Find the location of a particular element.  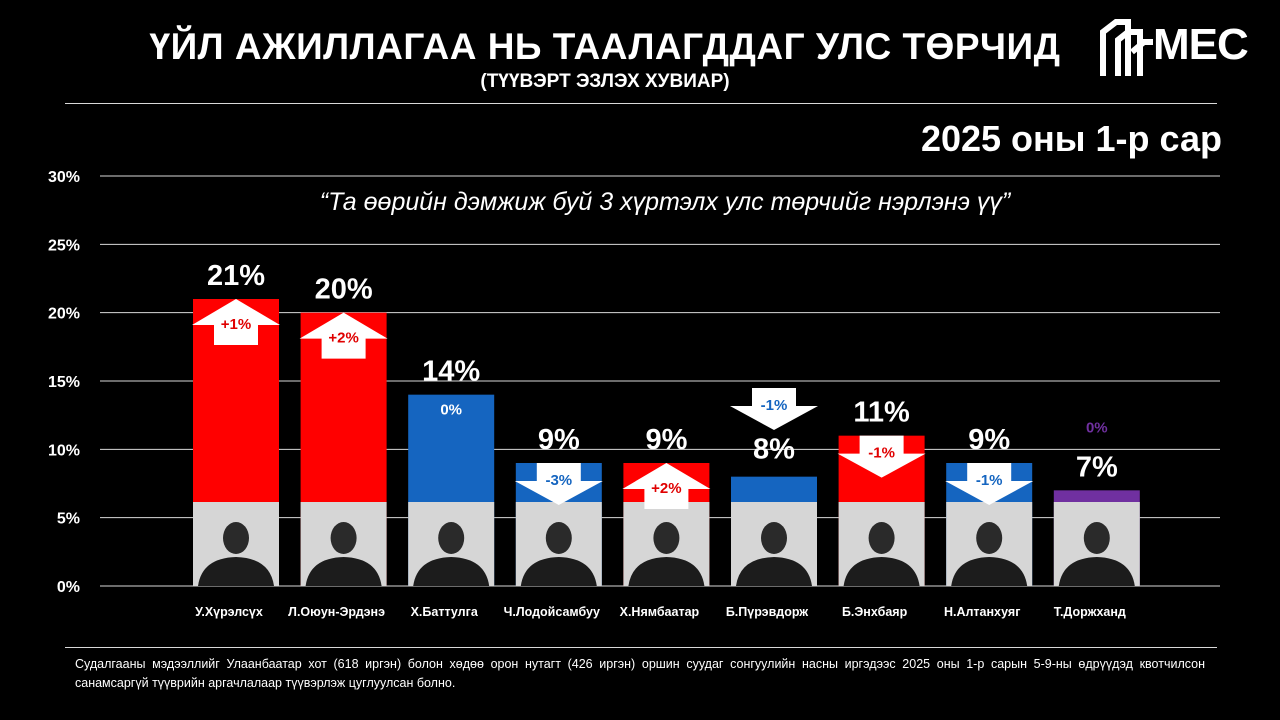

y-tick-label: 0% is located at coordinates (68, 587).